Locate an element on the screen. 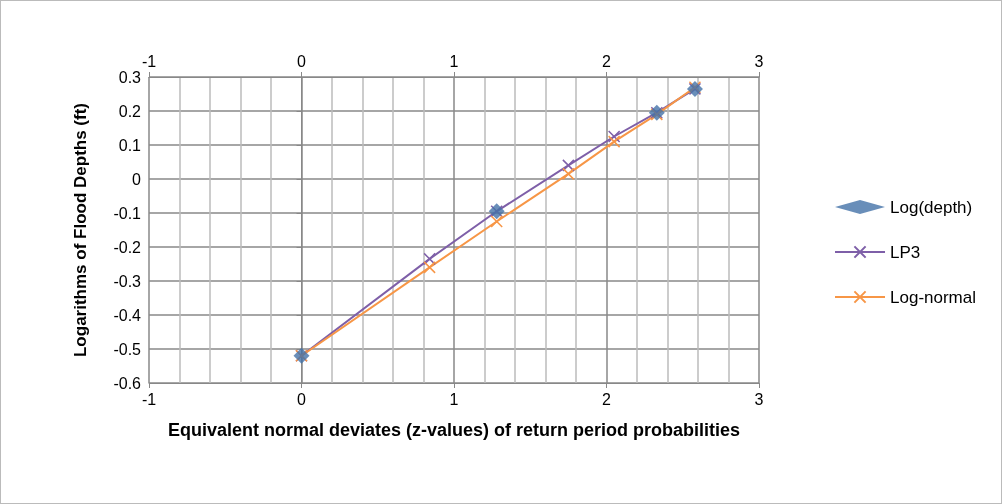 Image resolution: width=1002 pixels, height=504 pixels. x-tick-label: 0 is located at coordinates (302, 399).